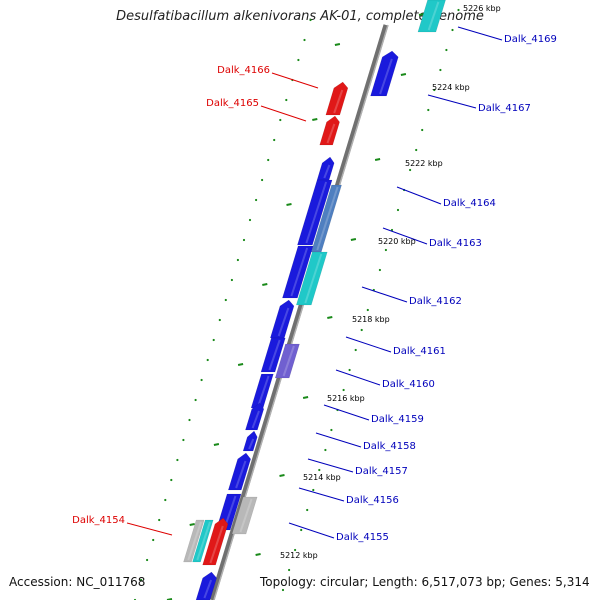  Describe the element at coordinates (381, 471) in the screenshot. I see `gene-label-dalk-4157: Dalk_4157` at that location.